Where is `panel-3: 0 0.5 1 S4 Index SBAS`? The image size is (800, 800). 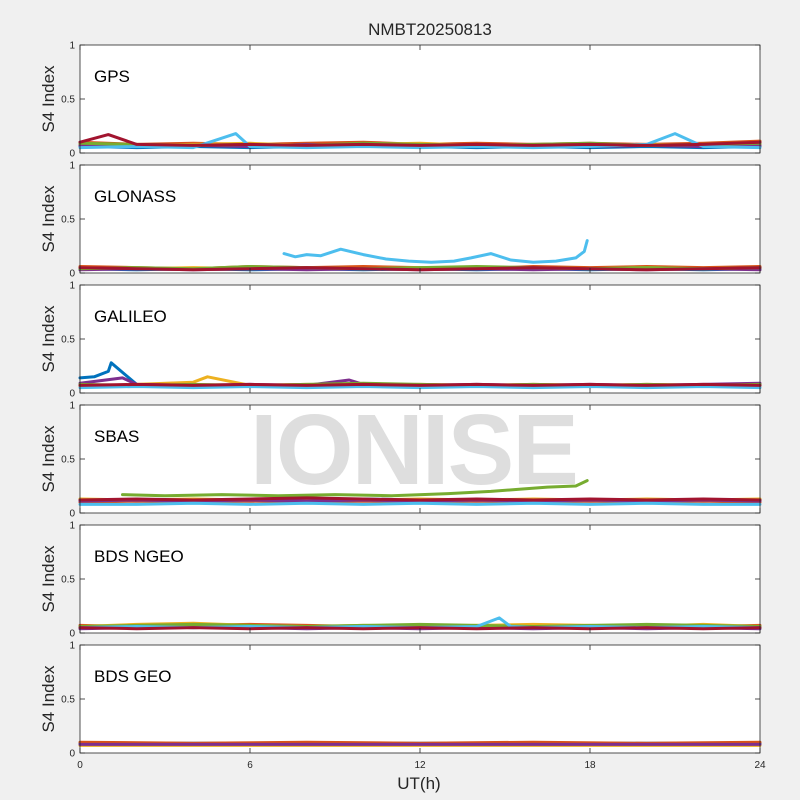
panel-3: 0 0.5 1 S4 Index SBAS is located at coordinates (400, 460).